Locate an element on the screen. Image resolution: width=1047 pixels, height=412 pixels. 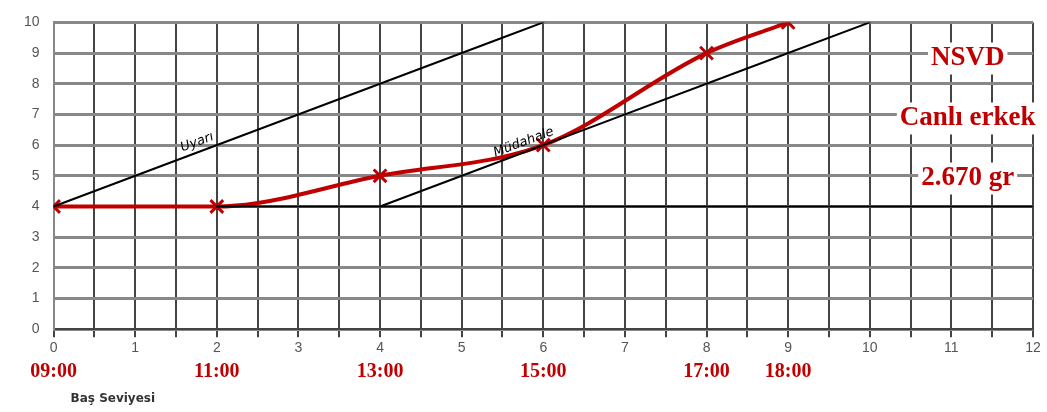
x2-tick-label: 11:00 is located at coordinates (217, 370).